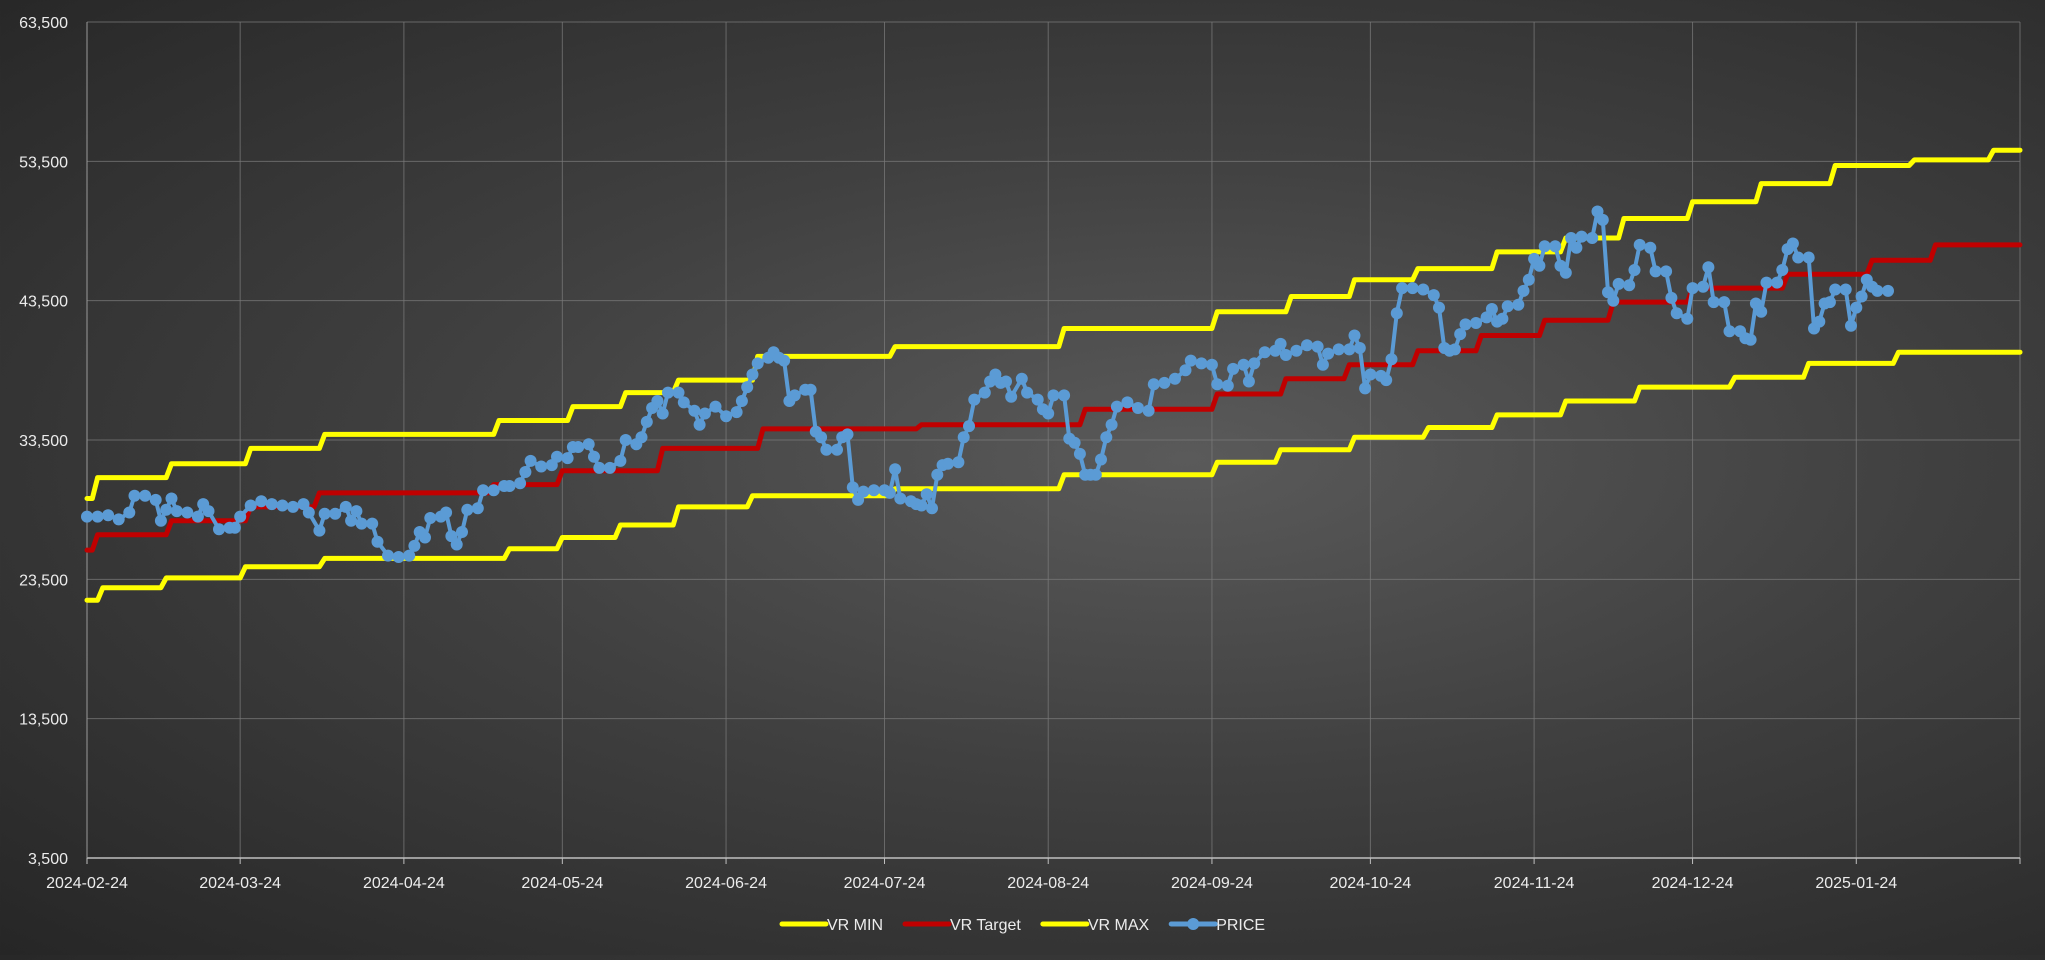  Describe the element at coordinates (43, 23) in the screenshot. I see `y-tick-label: 63,500` at that location.